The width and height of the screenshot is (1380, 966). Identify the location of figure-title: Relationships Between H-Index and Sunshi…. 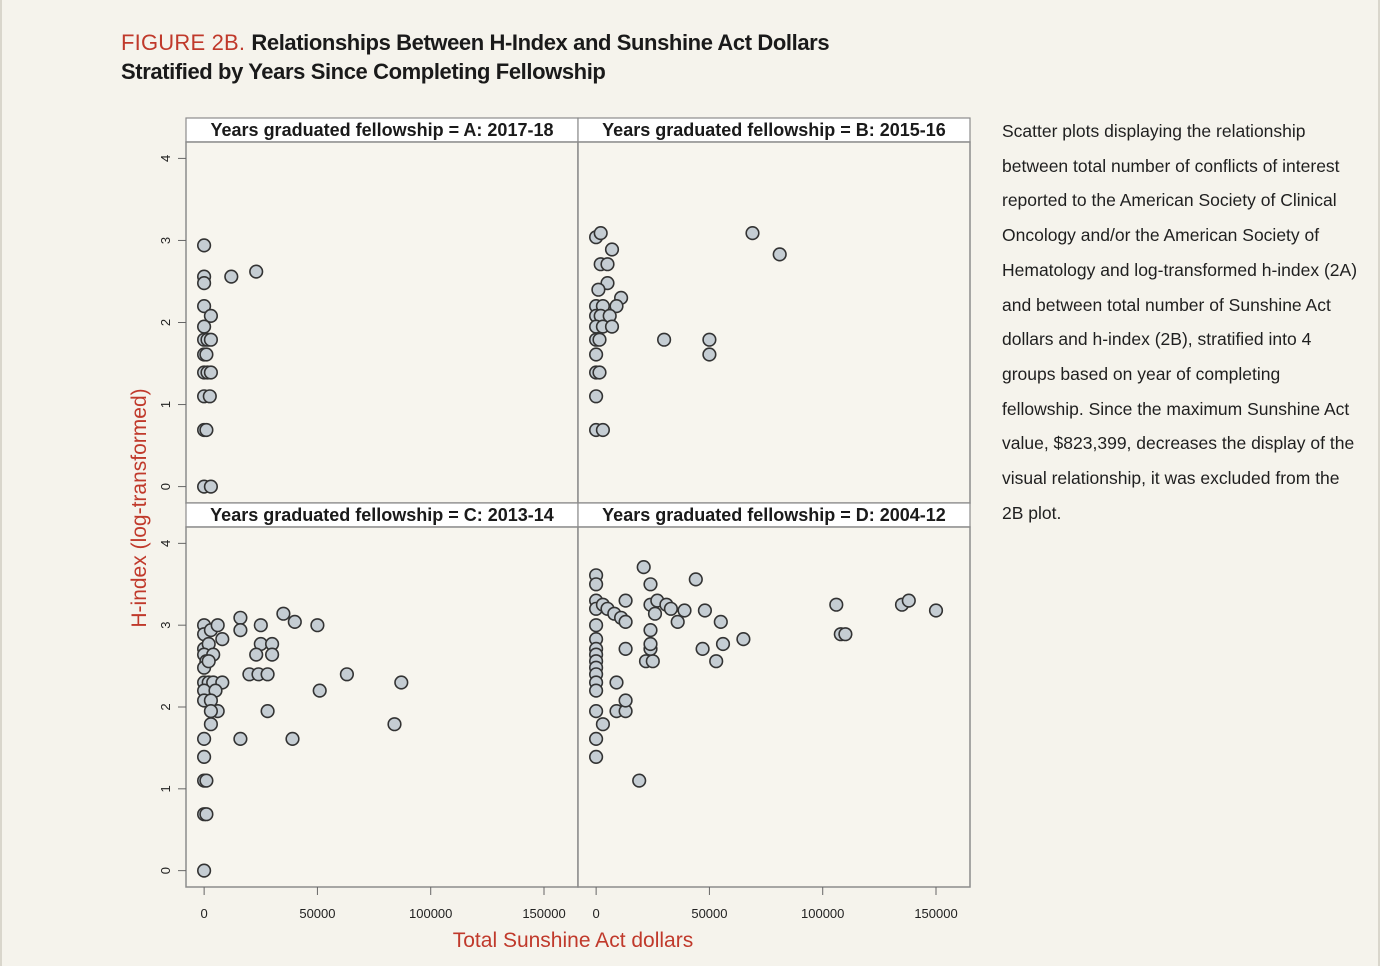
(475, 57).